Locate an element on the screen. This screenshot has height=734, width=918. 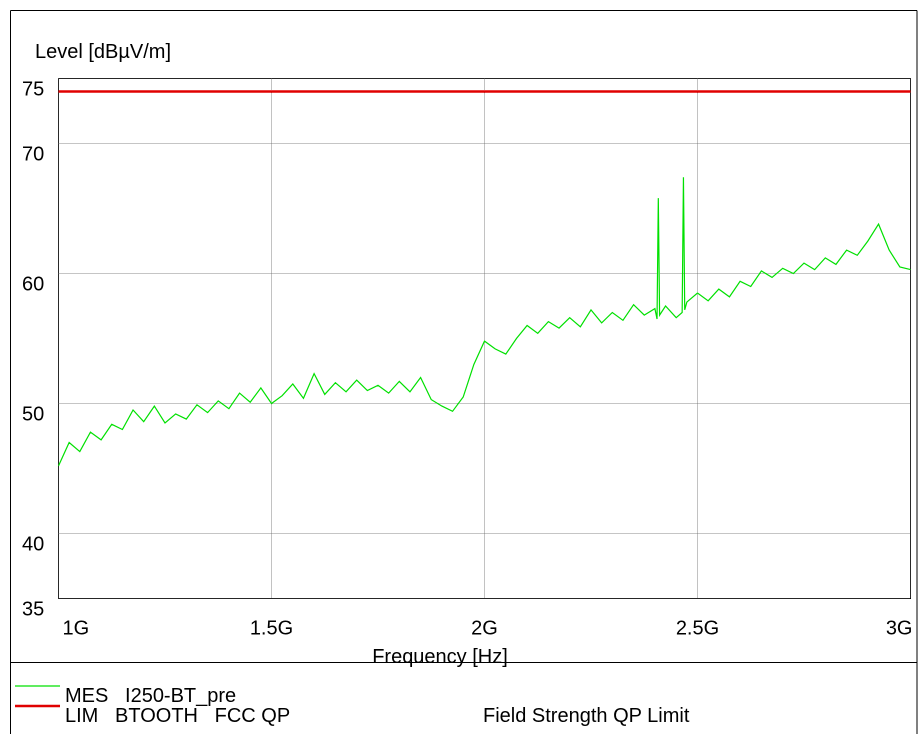
y-tick-label: 40 is located at coordinates (33, 545).